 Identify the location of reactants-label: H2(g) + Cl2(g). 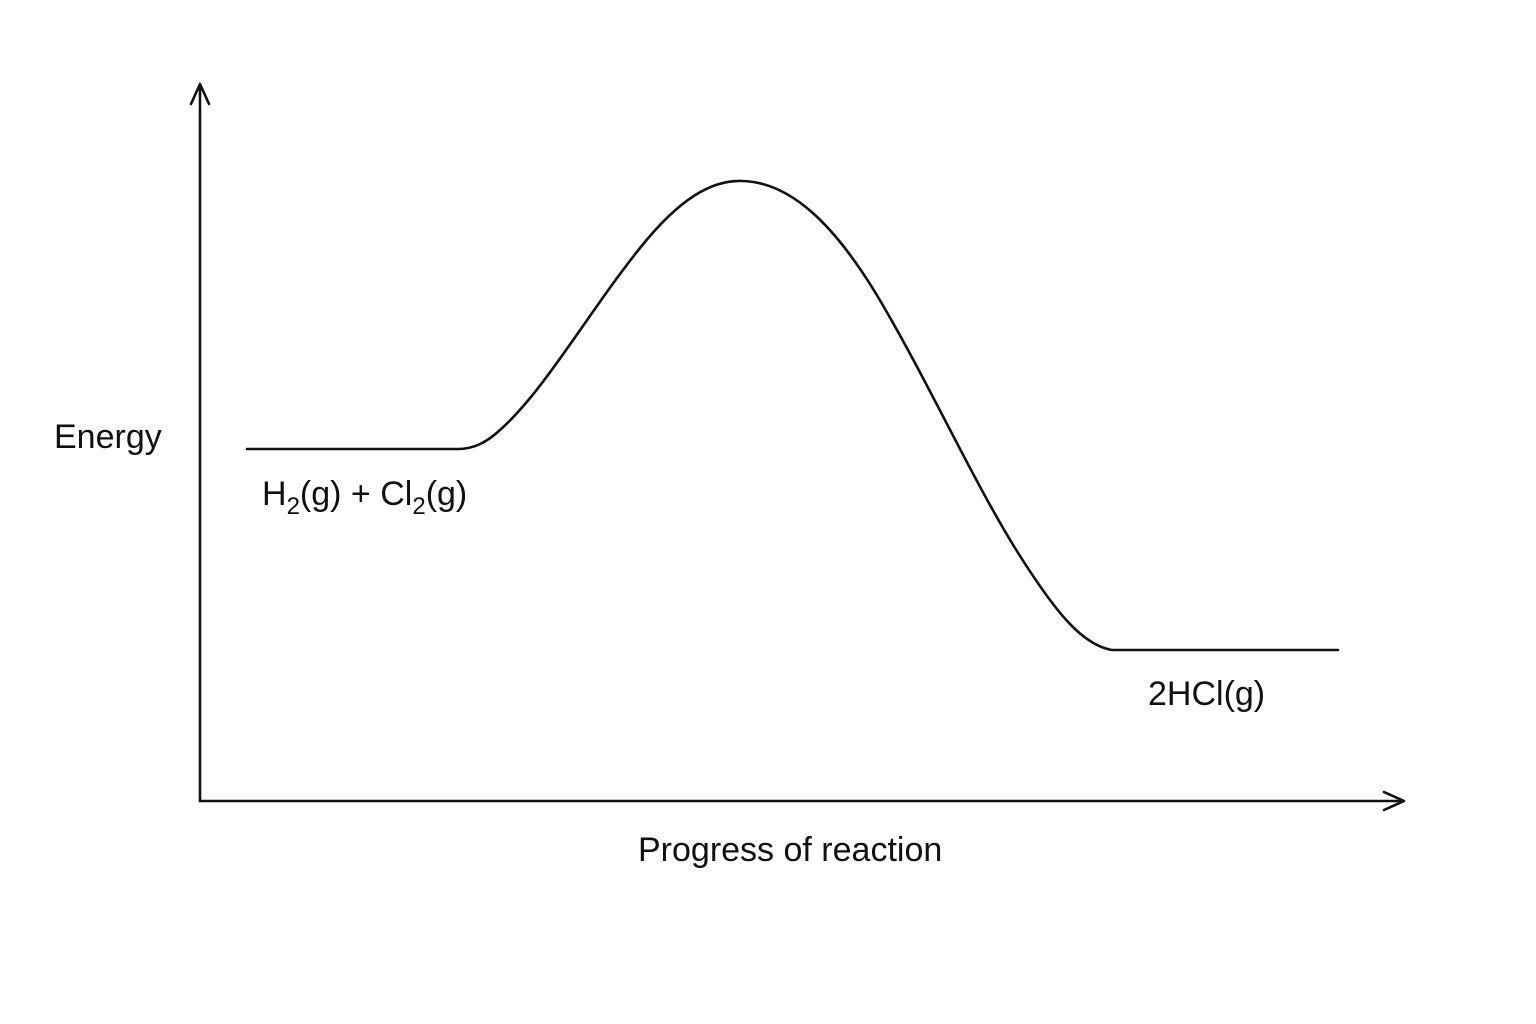
(364, 497).